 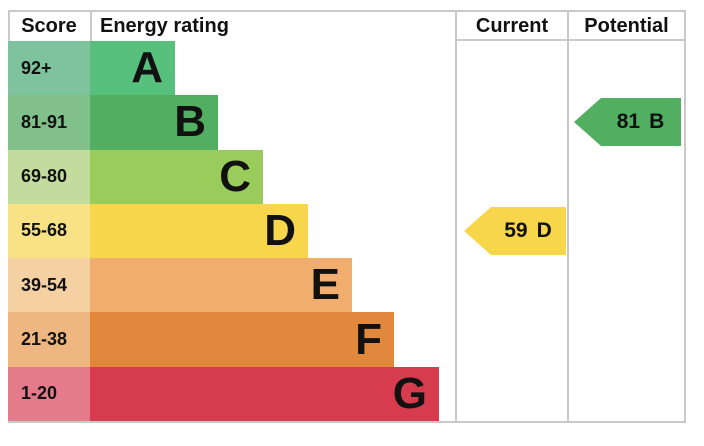 I want to click on band-letter-a: A, so click(x=147, y=68).